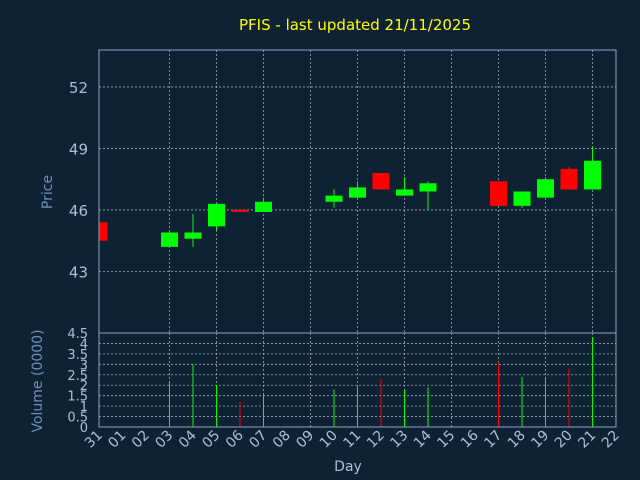 The image size is (640, 480). What do you see at coordinates (84, 407) in the screenshot?
I see `volume-y-tick-label: 1` at bounding box center [84, 407].